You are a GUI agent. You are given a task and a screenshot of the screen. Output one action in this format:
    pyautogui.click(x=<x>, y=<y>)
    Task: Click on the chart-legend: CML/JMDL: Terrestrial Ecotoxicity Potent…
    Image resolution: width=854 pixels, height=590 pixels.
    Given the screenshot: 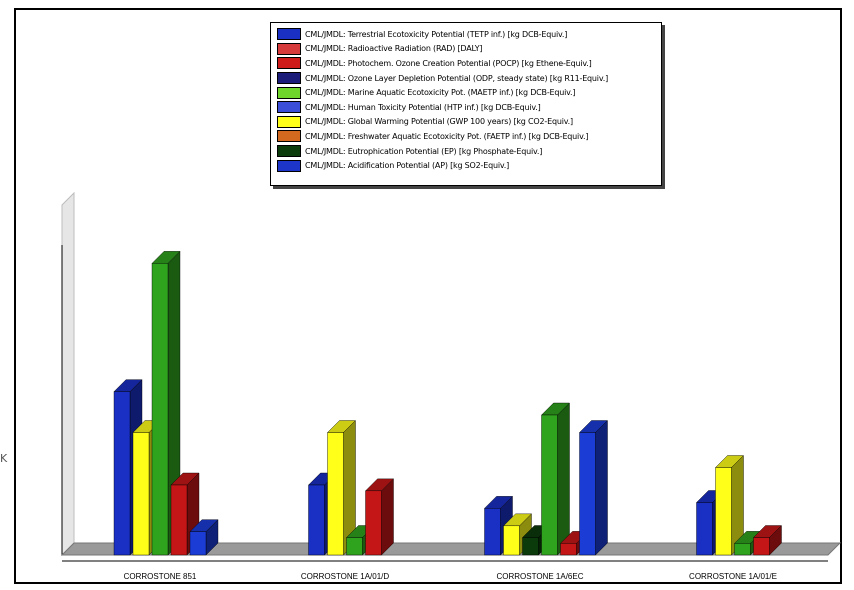 What is the action you would take?
    pyautogui.click(x=466, y=104)
    